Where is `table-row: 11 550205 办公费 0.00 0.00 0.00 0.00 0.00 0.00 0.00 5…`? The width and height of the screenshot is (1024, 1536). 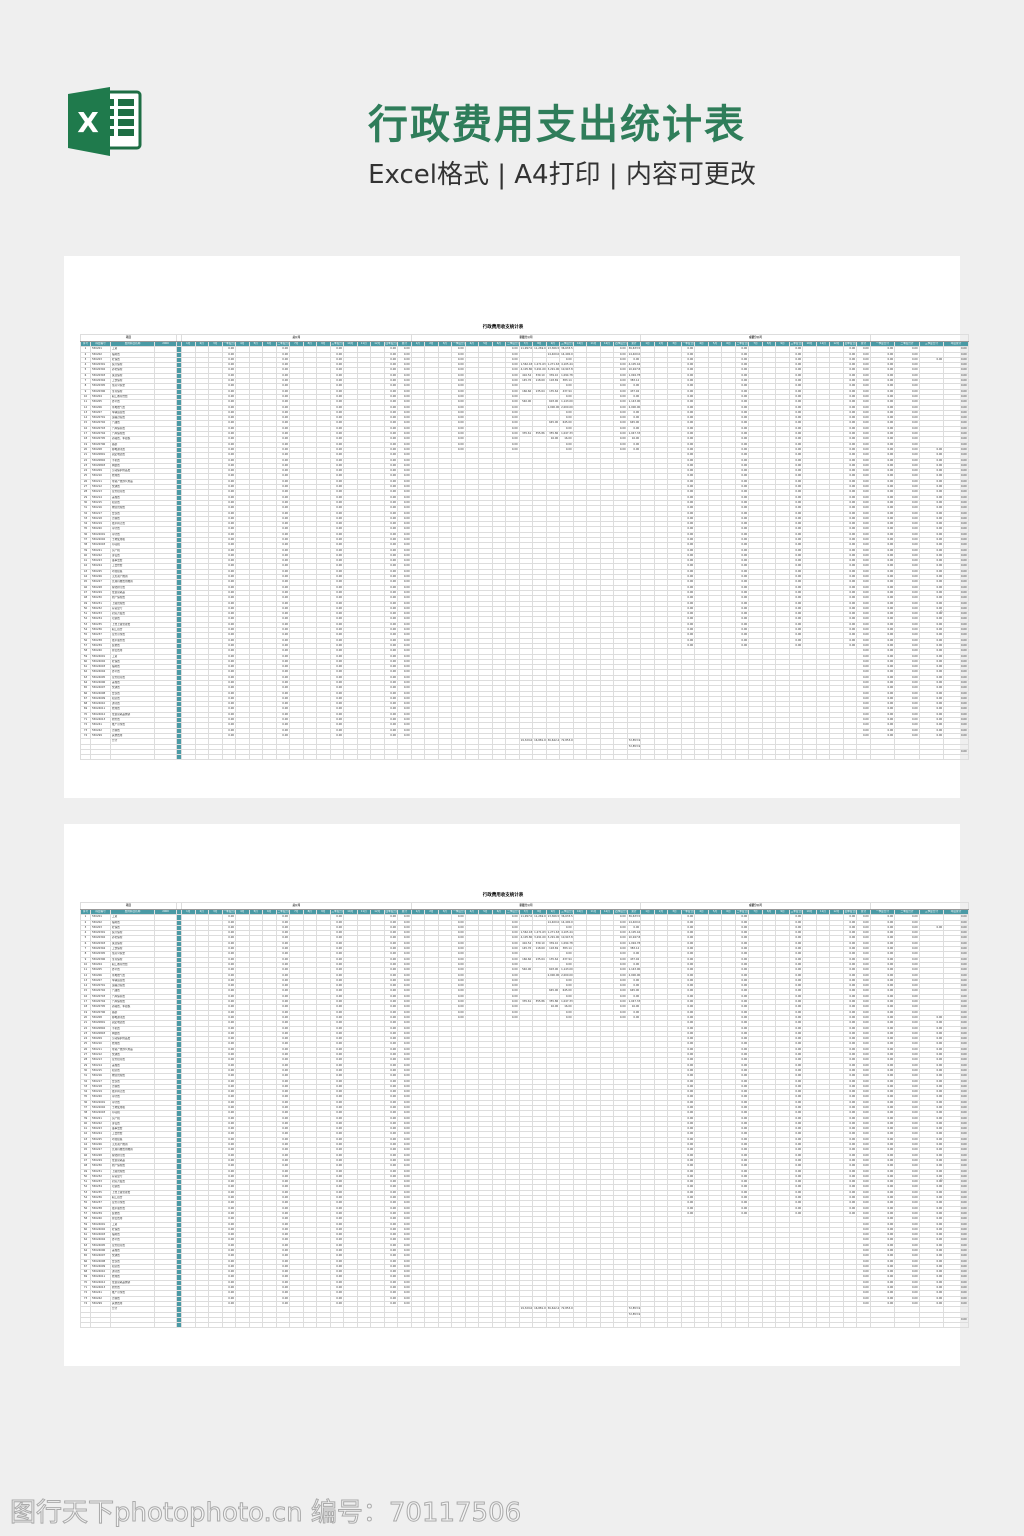
table-row: 11 550205 办公费 0.00 0.00 0.00 0.00 0.00 0.00 0.00 5… is located at coordinates (524, 402).